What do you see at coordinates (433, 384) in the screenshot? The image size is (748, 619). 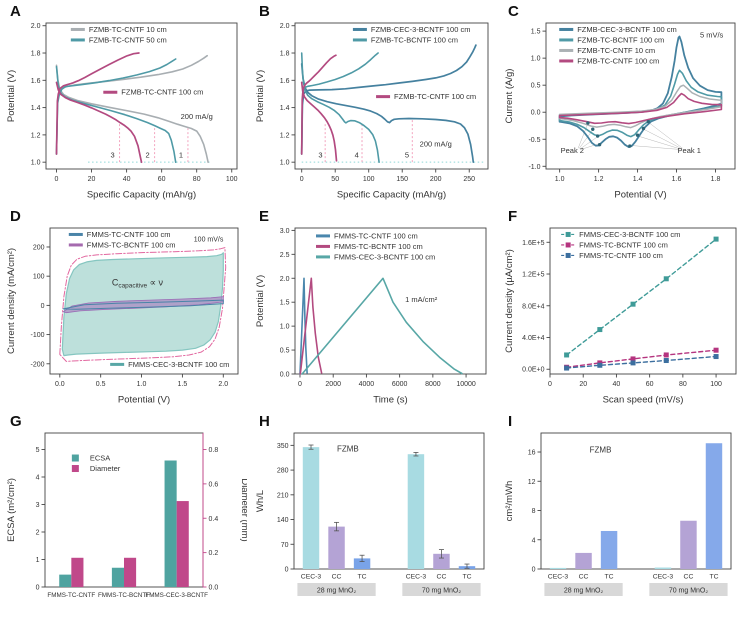 I see `svg-text: 8000` at bounding box center [433, 384].